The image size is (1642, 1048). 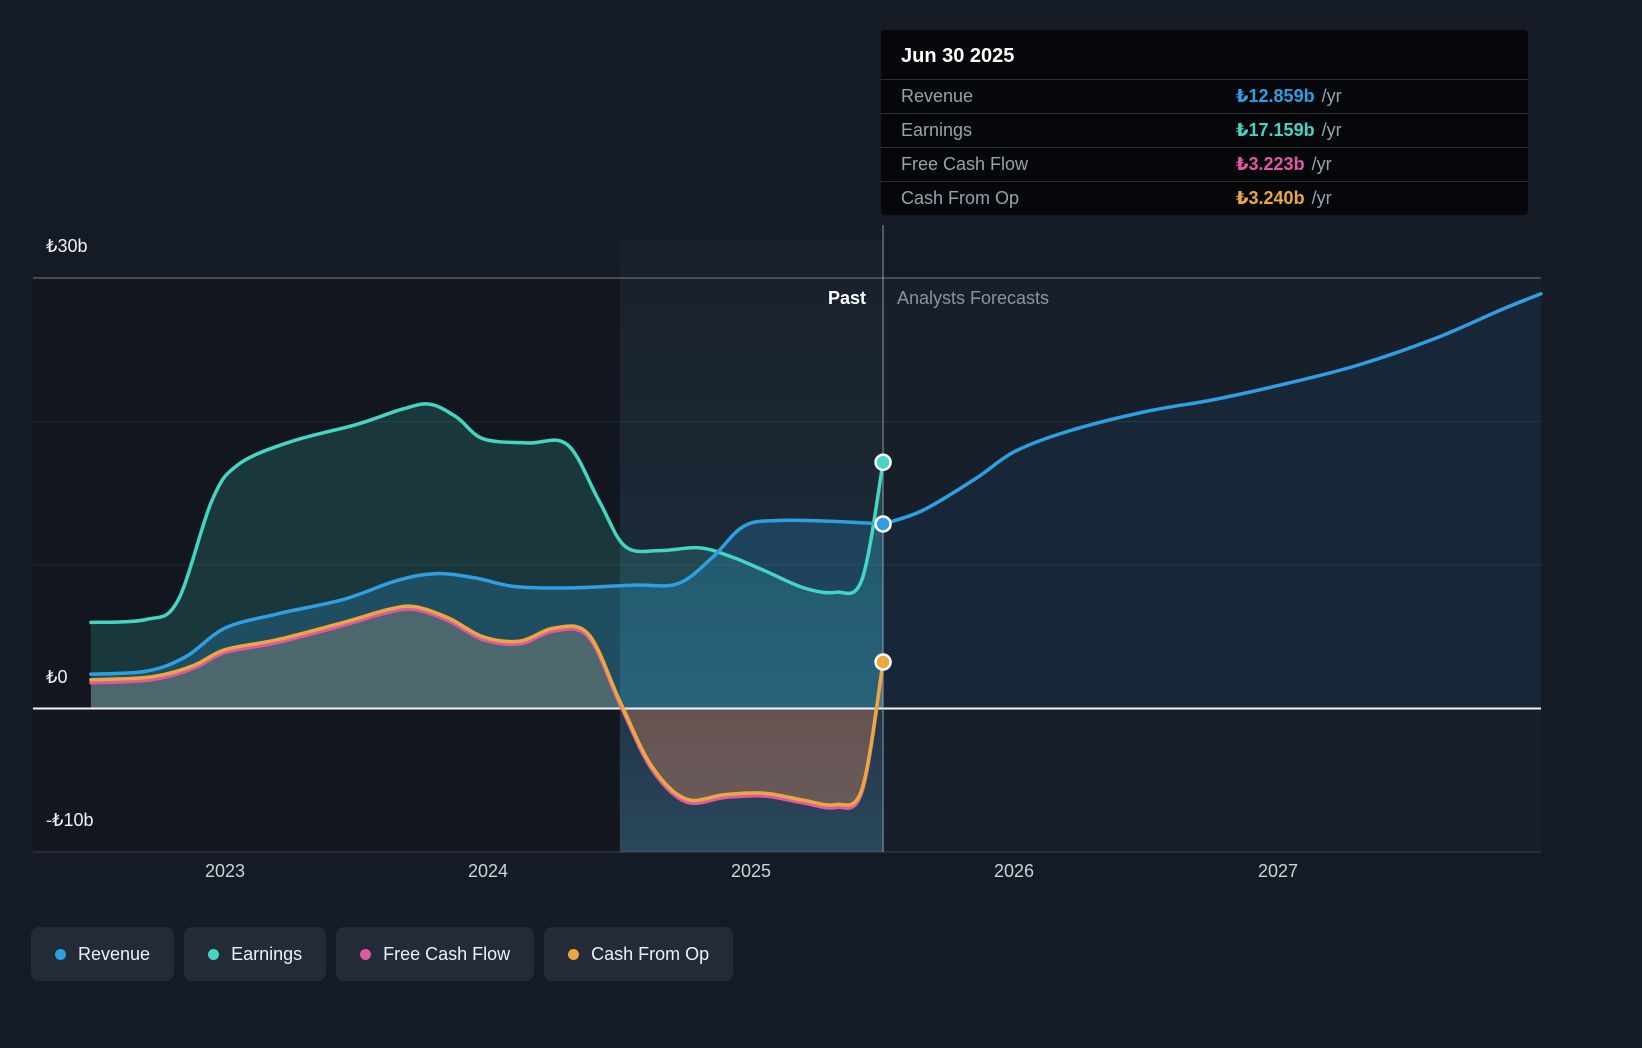 What do you see at coordinates (1270, 198) in the screenshot?
I see `tooltip-cashop-value: ₺3.240b` at bounding box center [1270, 198].